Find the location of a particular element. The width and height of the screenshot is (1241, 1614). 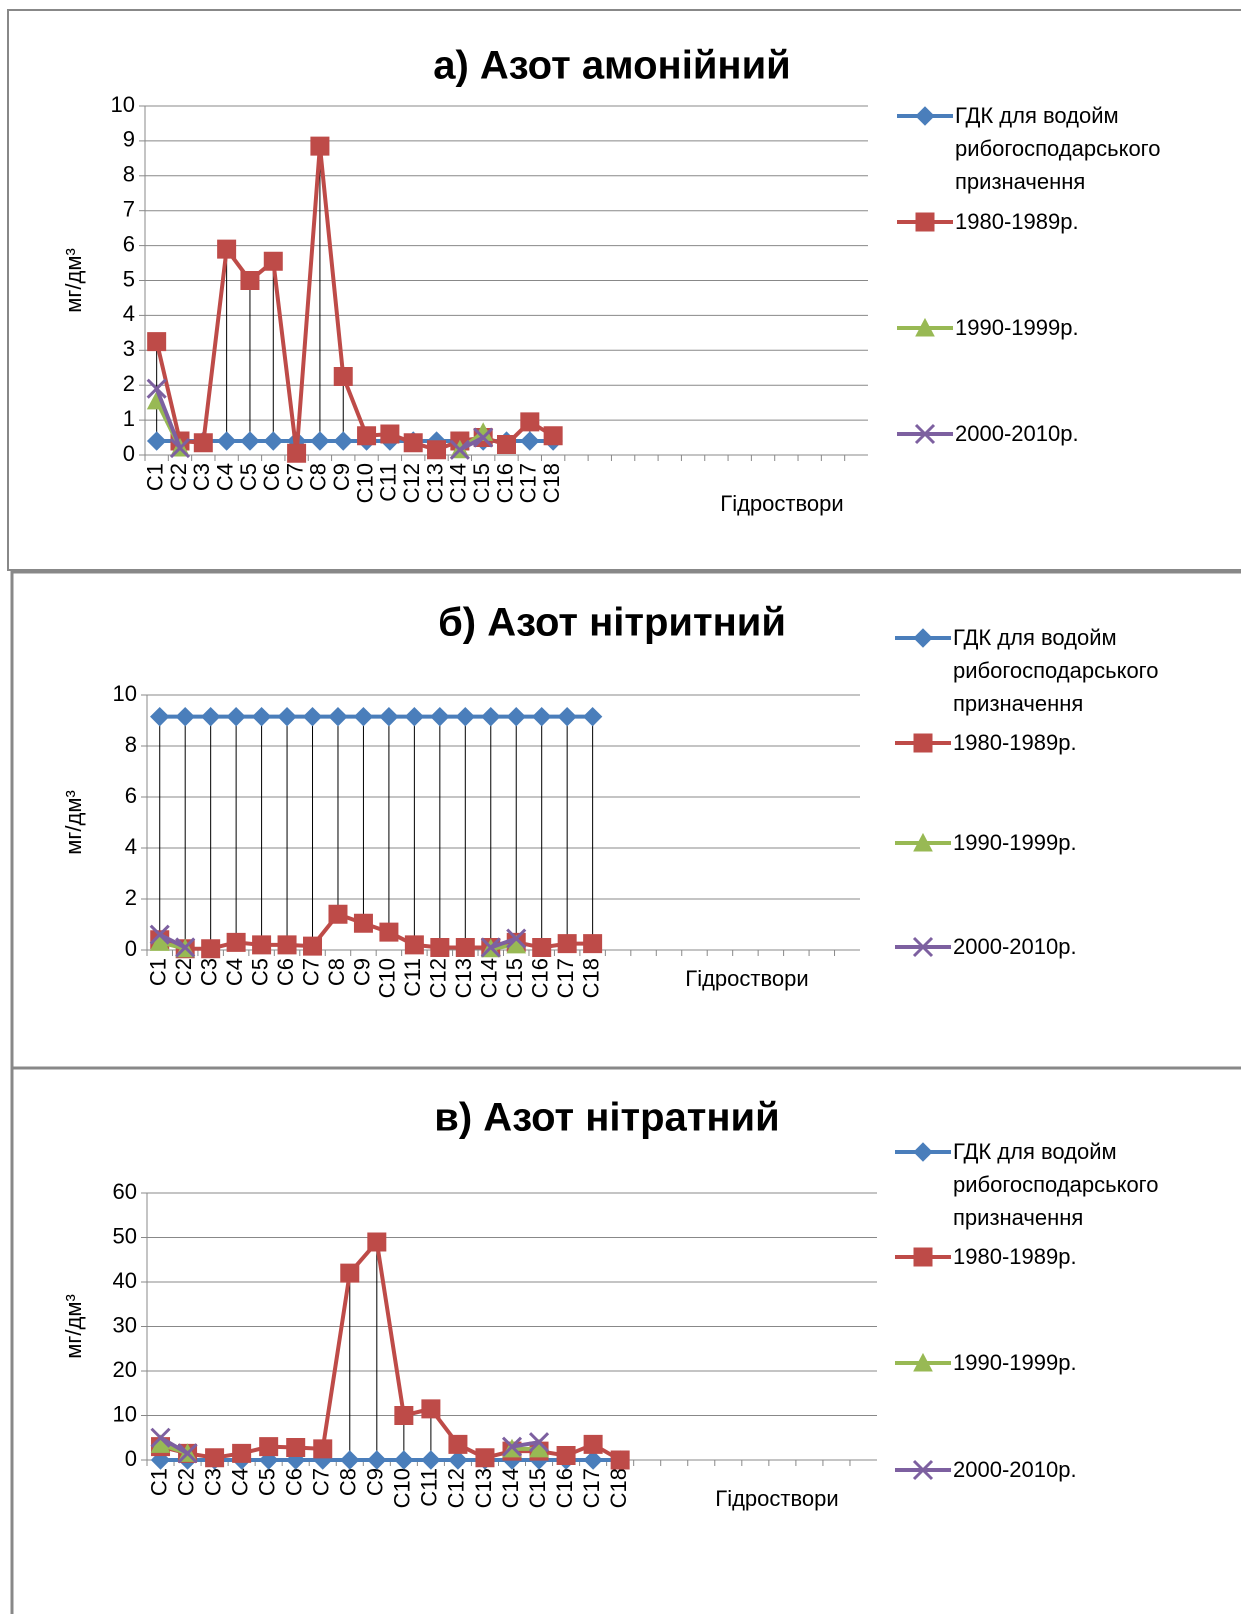

legend-label: 2000-2010р. is located at coordinates (1017, 433).